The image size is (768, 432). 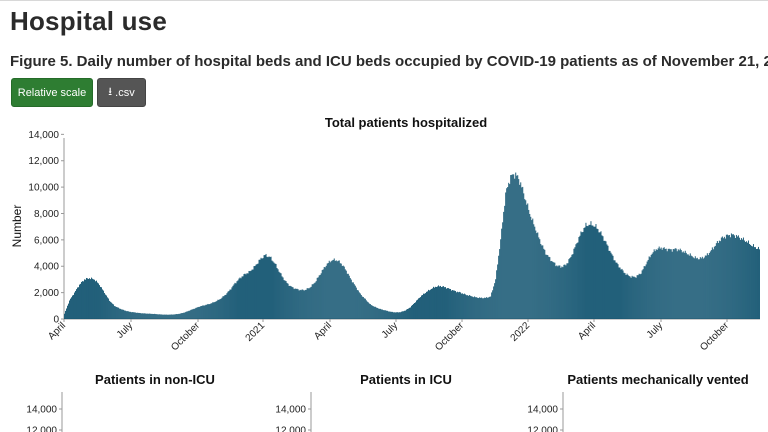 I want to click on relative-scale-button: Relative scale, so click(x=52, y=92).